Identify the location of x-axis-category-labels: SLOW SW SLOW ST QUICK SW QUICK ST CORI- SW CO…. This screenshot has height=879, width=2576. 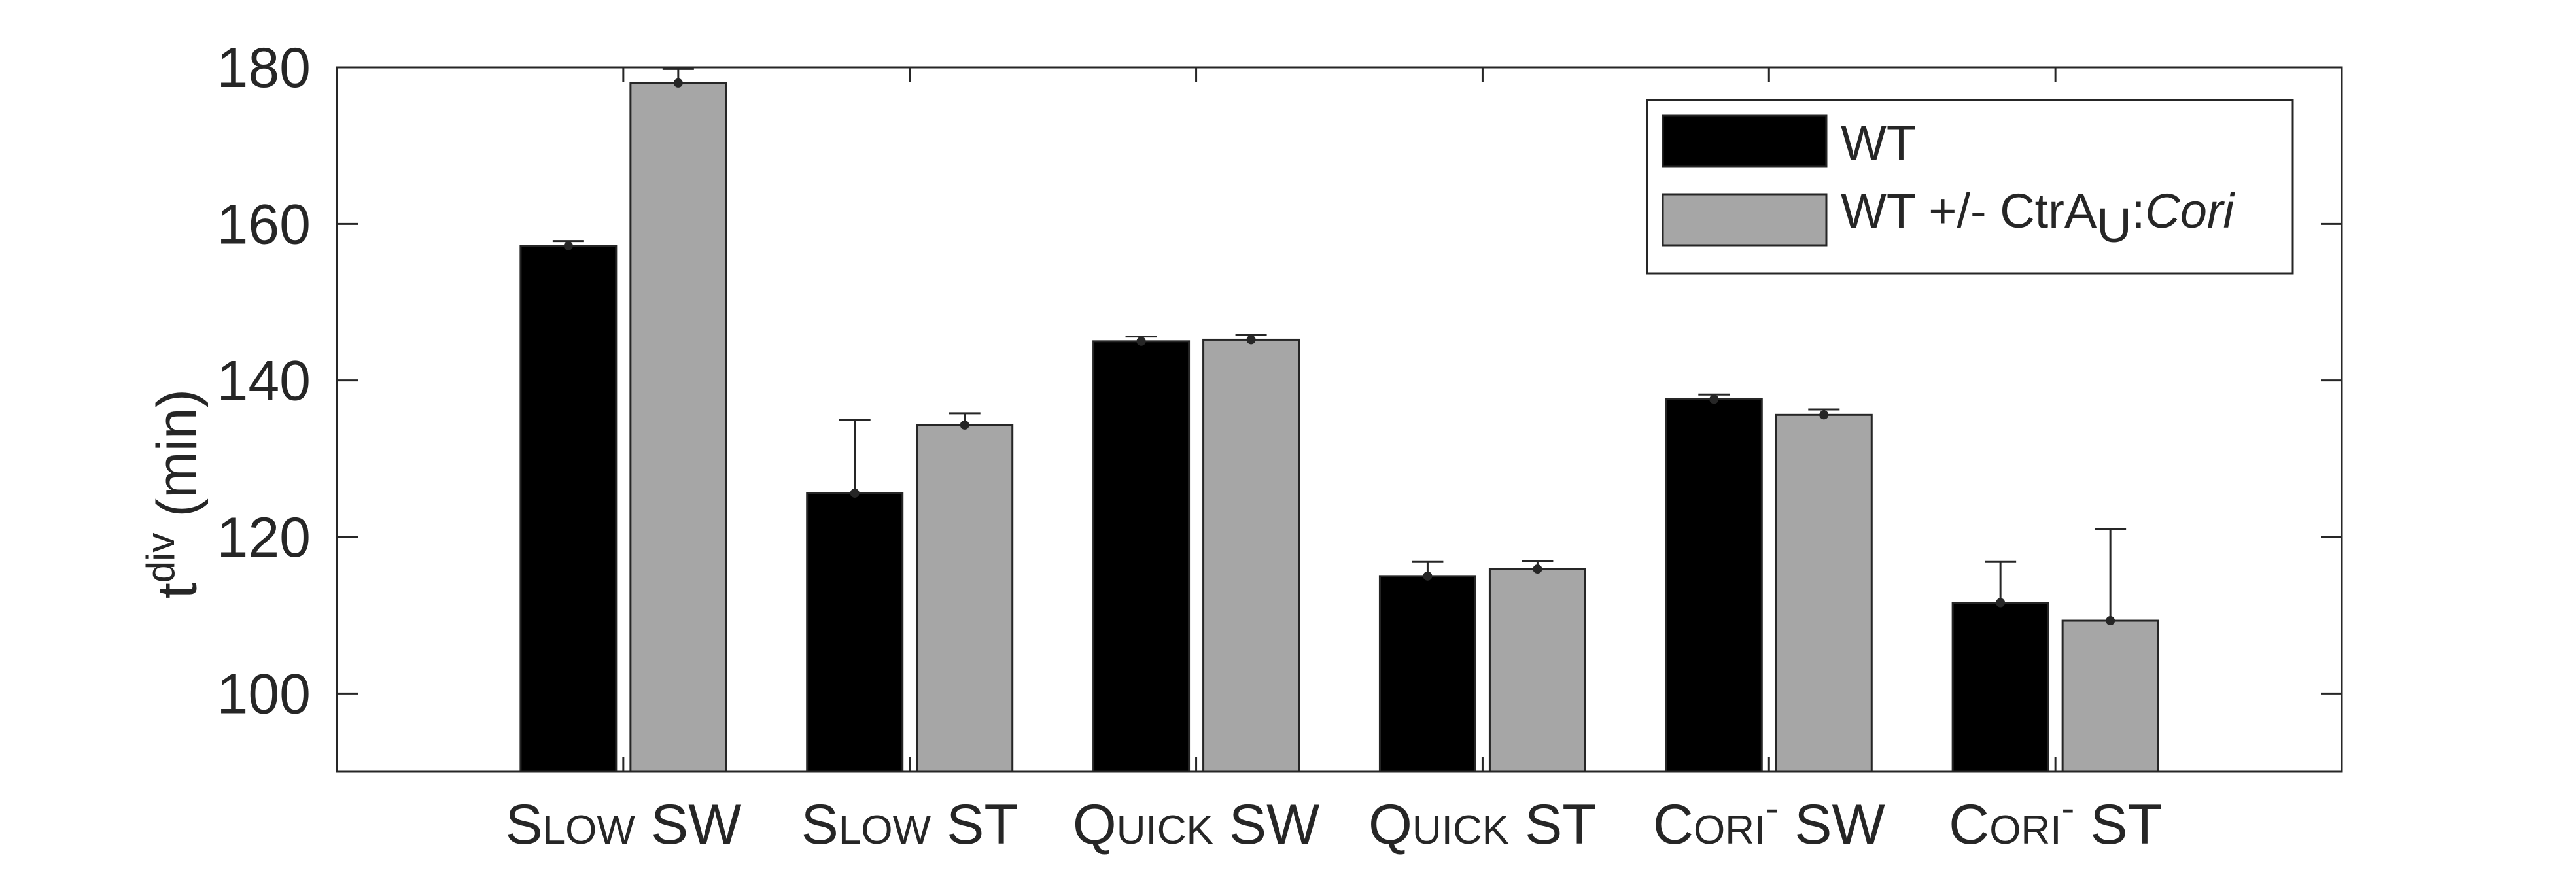
(1333, 821).